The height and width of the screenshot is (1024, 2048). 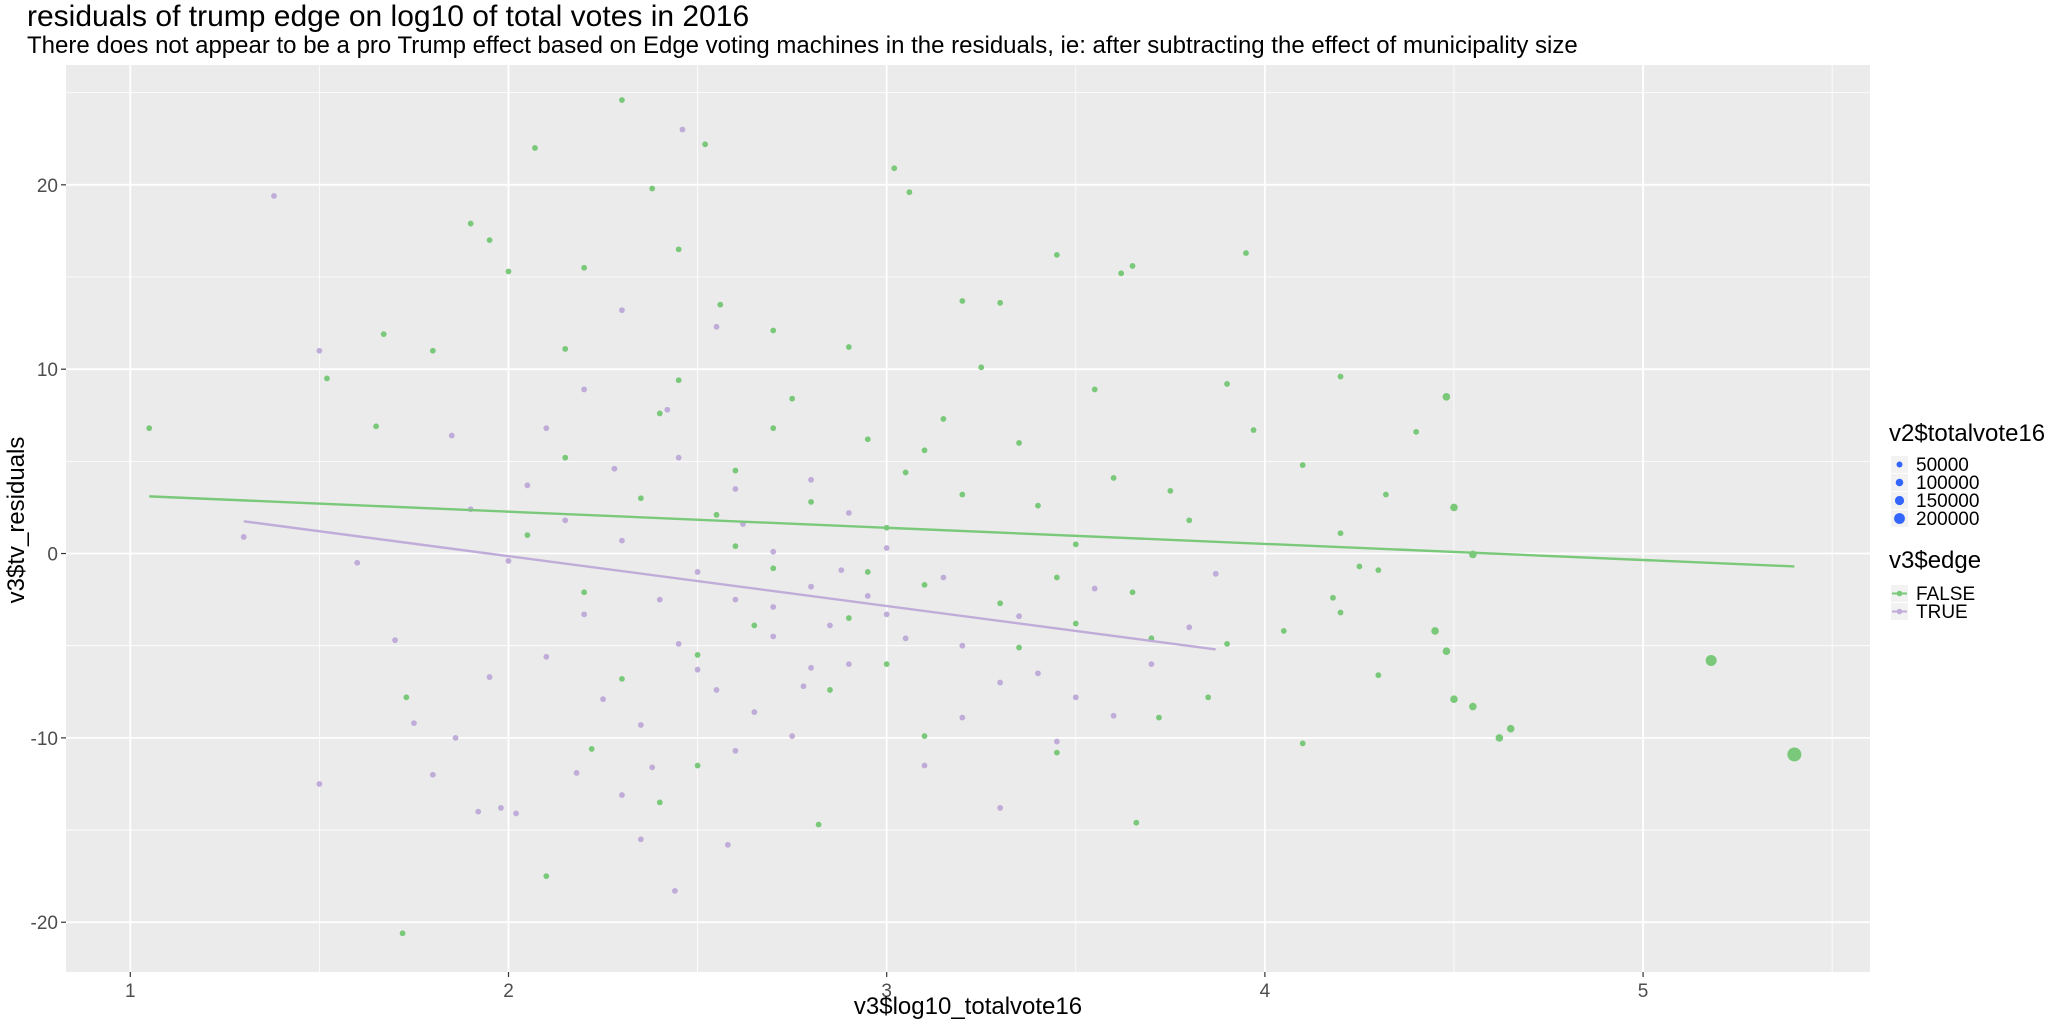 I want to click on y-tick-label: -10, so click(x=44, y=739).